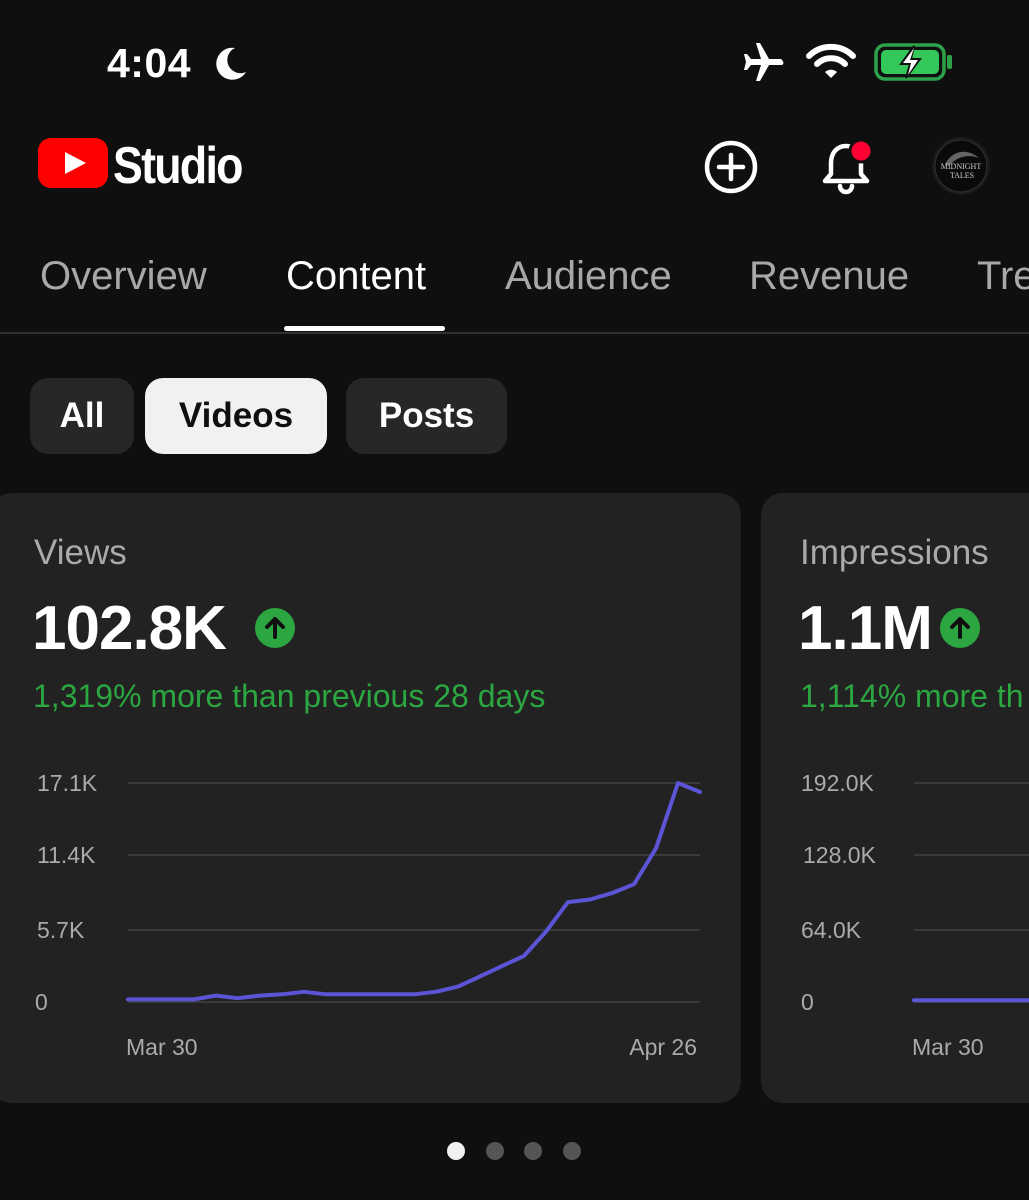 The height and width of the screenshot is (1200, 1029). I want to click on tab-revenue: Revenue, so click(829, 276).